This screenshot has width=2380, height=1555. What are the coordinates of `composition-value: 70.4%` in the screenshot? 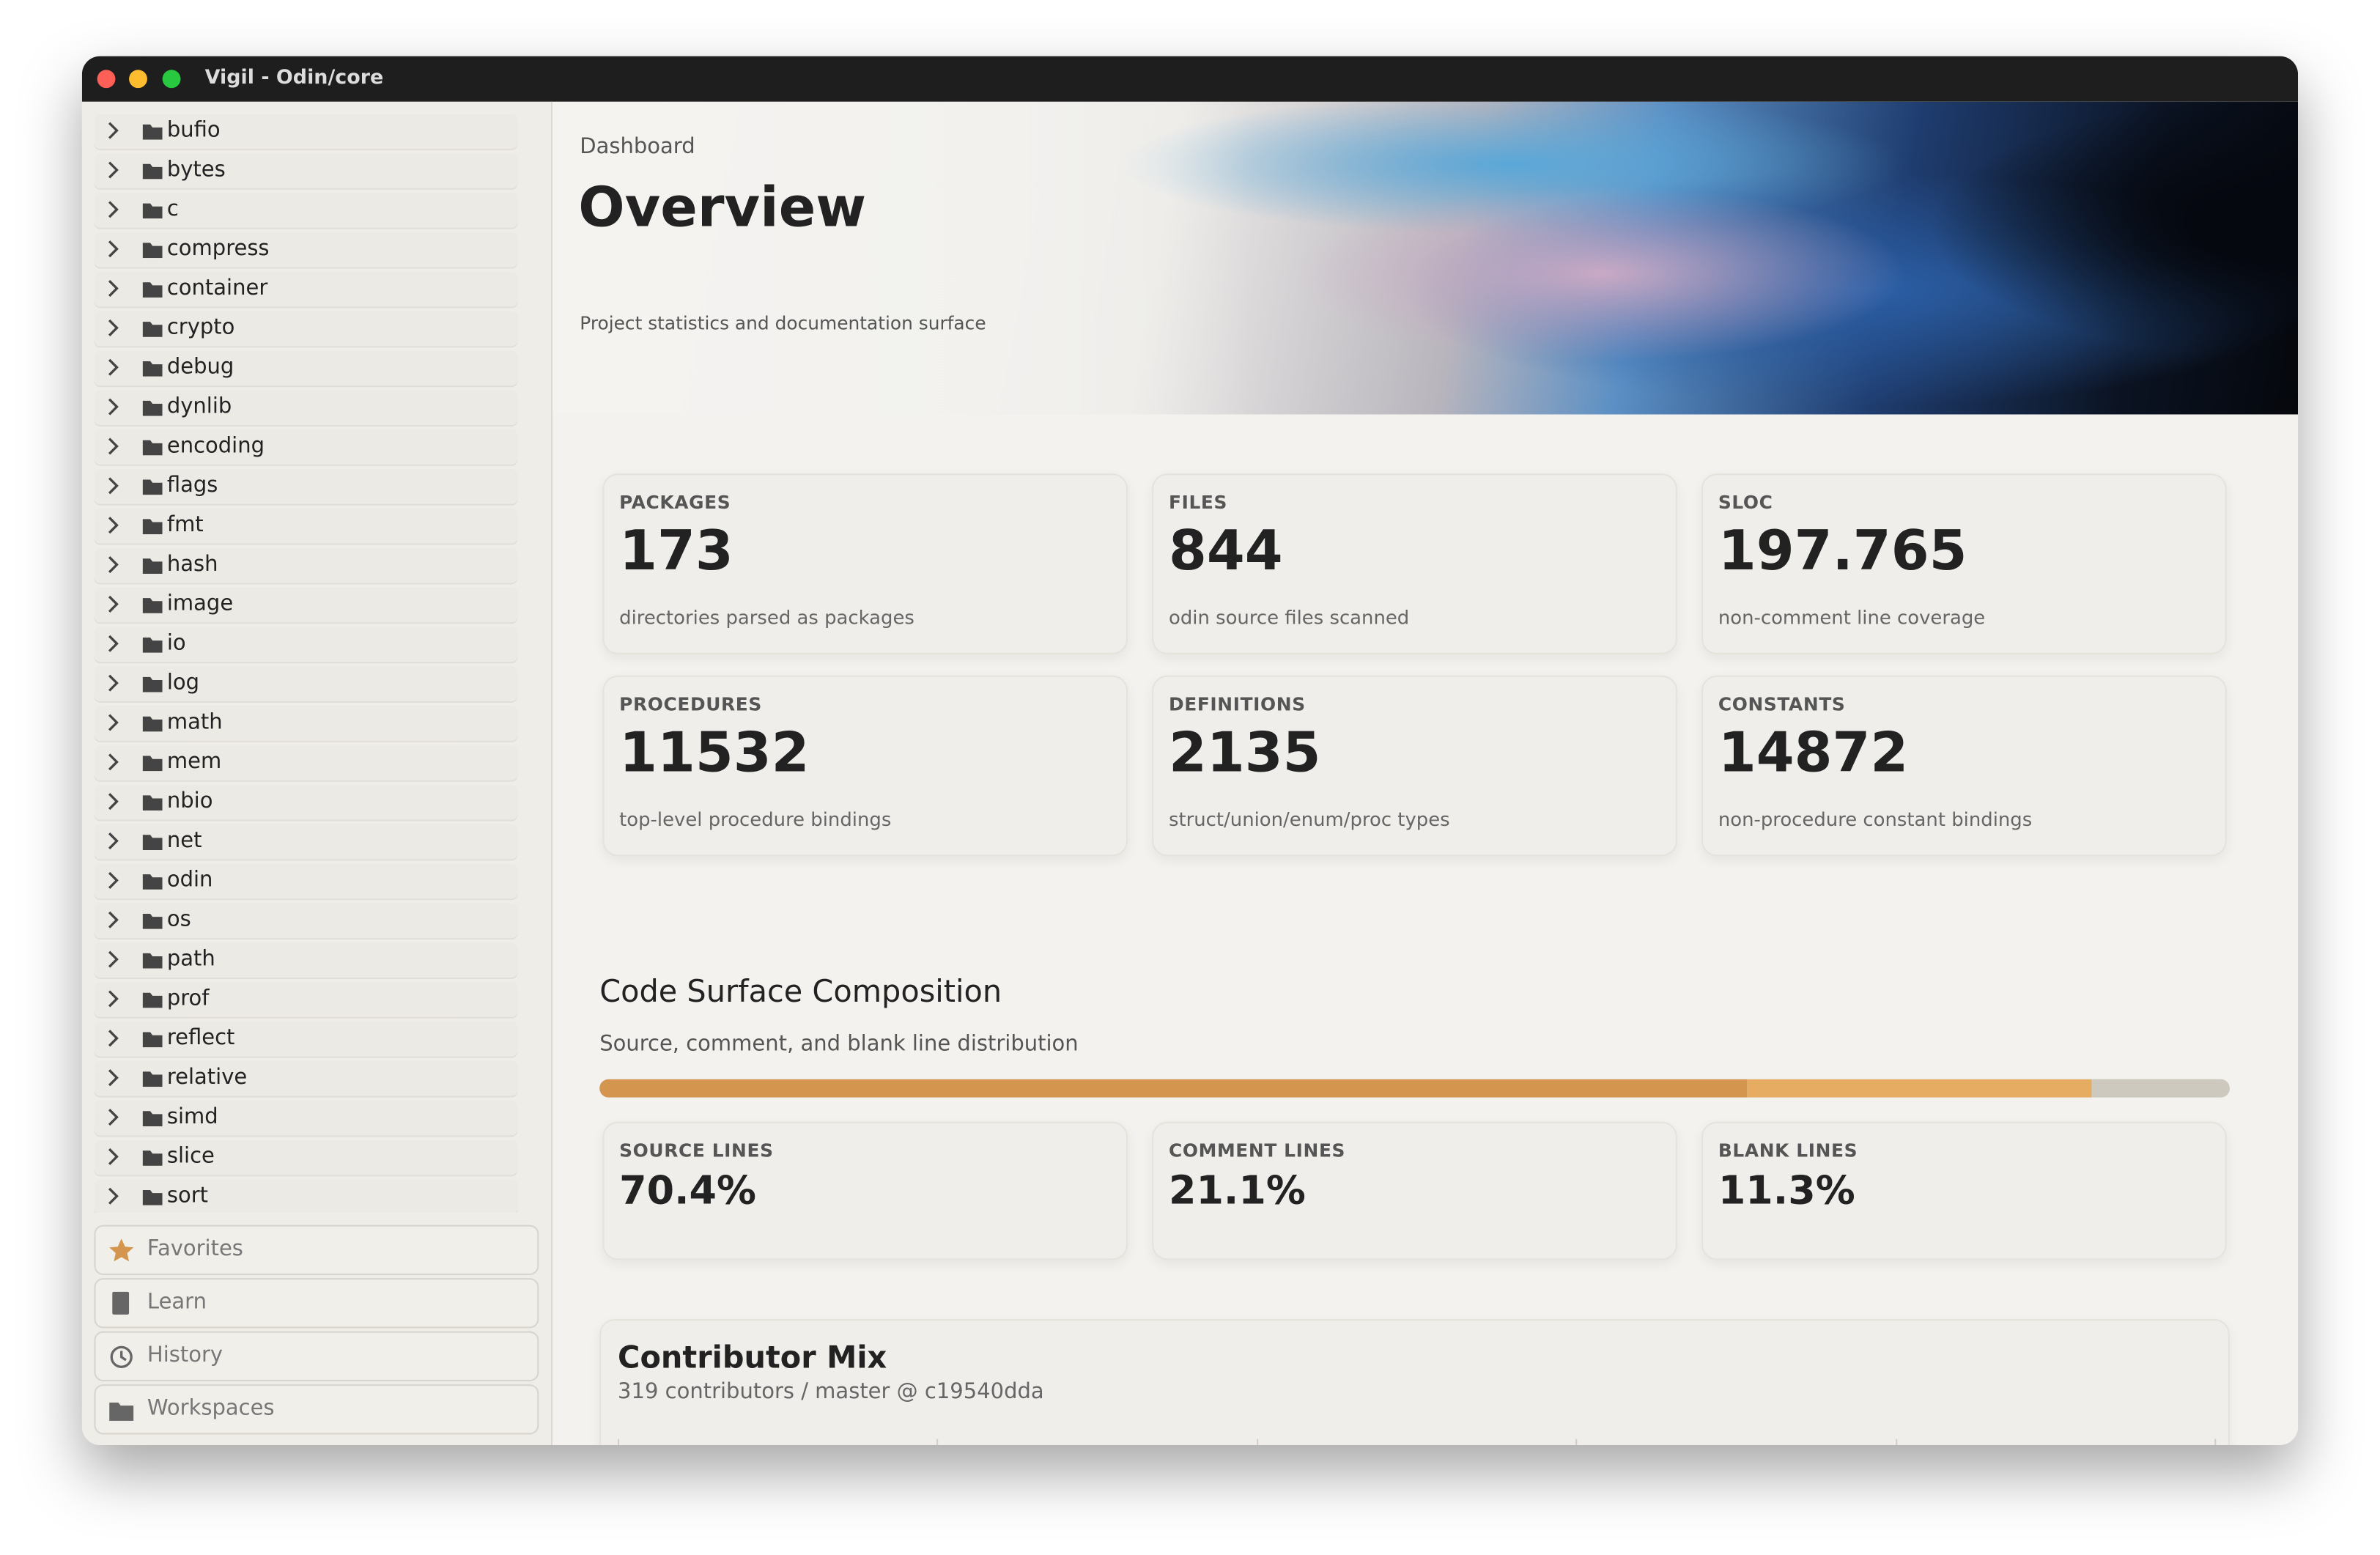 It's located at (687, 1191).